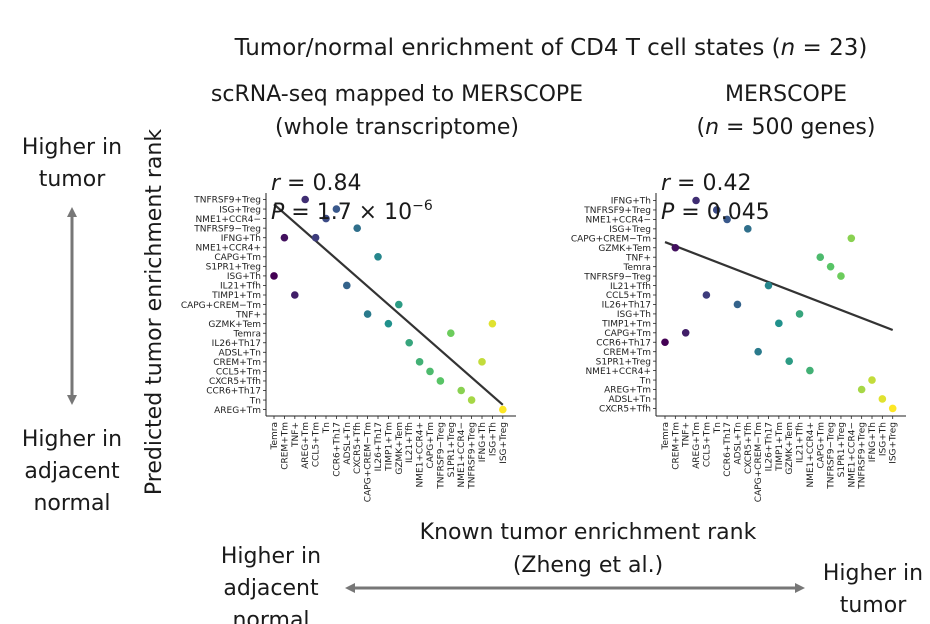  Describe the element at coordinates (588, 565) in the screenshot. I see `x-axis-label-line2: (Zheng et al.)` at that location.